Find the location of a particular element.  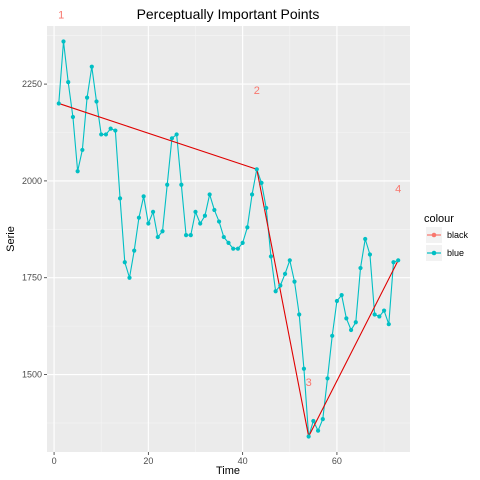

y-tick-label: 1500 is located at coordinates (32, 375).